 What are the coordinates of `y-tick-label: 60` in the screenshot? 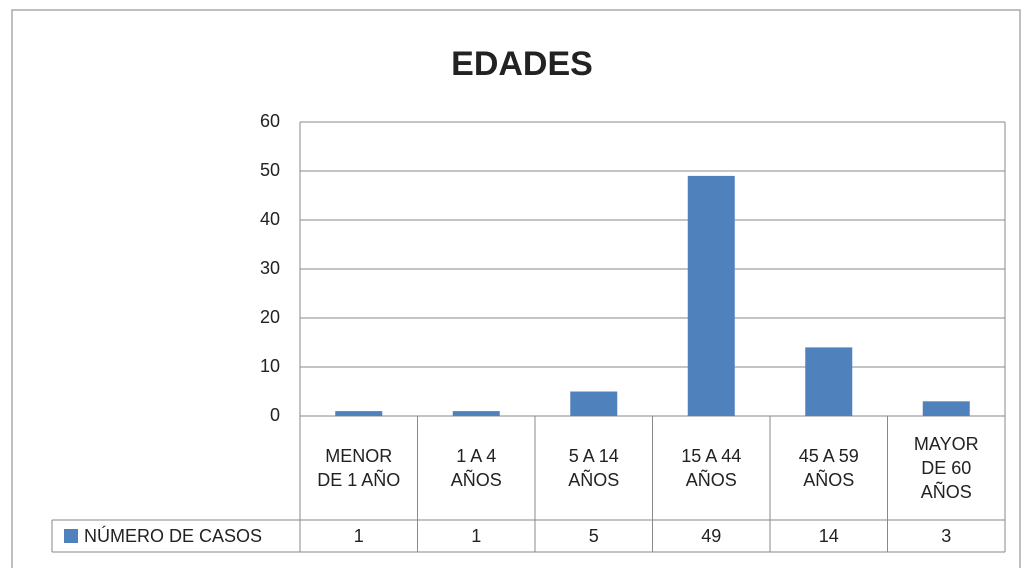 It's located at (270, 121).